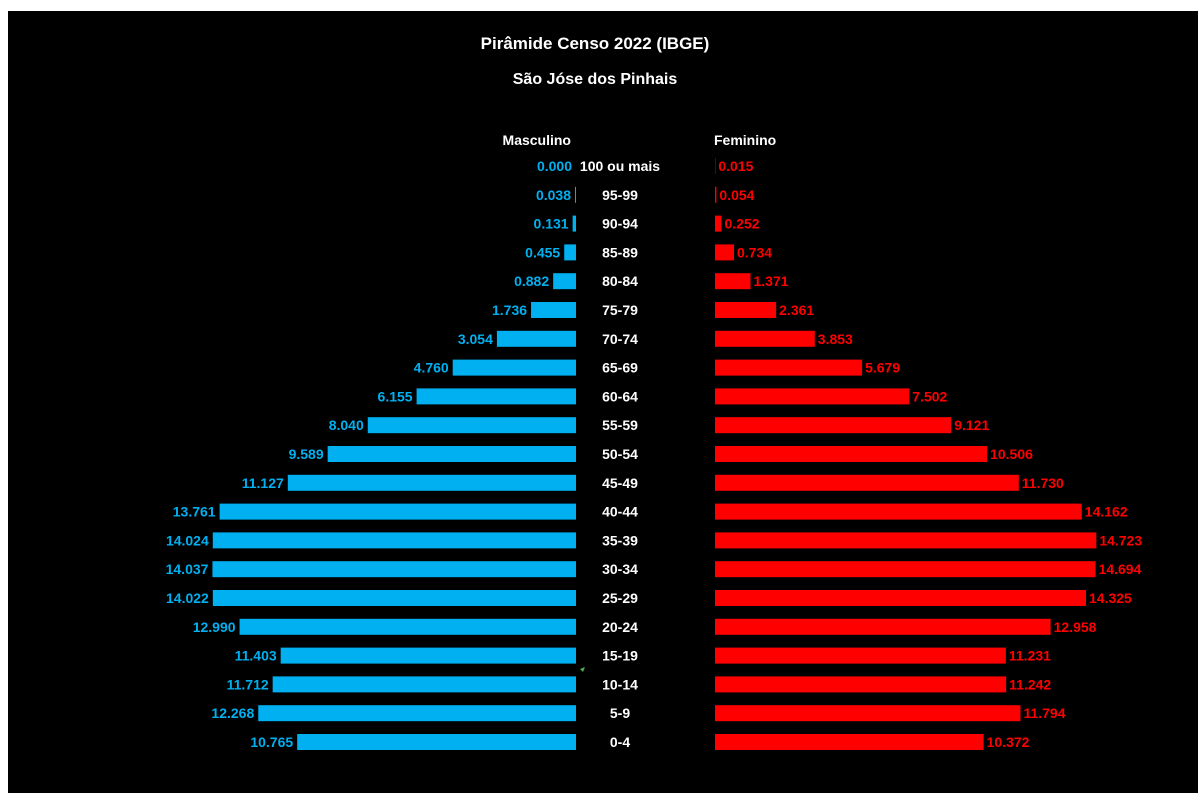  I want to click on male-value-label: 12.268, so click(232, 713).